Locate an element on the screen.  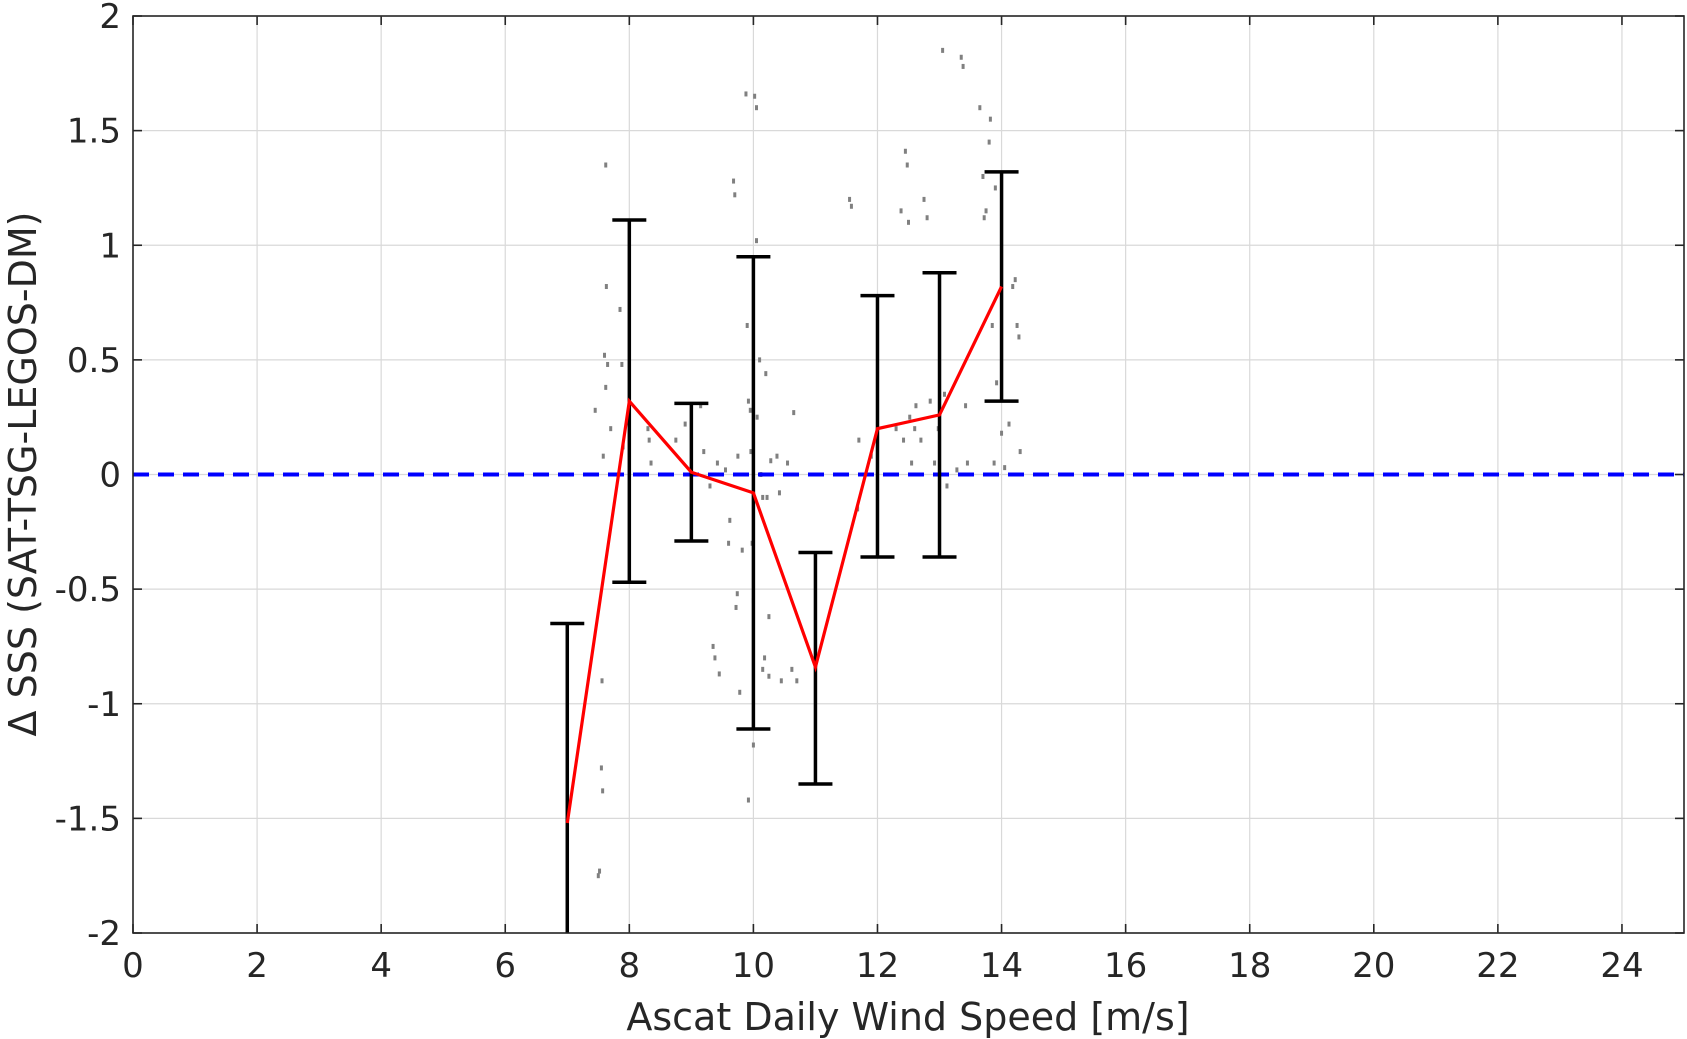
x-tick-label: 16 is located at coordinates (1125, 966).